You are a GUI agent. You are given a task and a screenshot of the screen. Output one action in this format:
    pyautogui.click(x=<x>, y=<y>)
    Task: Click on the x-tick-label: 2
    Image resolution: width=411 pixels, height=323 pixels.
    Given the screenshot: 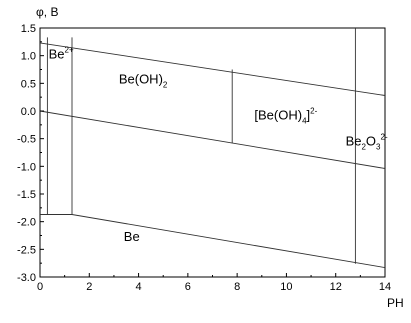 What is the action you would take?
    pyautogui.click(x=89, y=287)
    